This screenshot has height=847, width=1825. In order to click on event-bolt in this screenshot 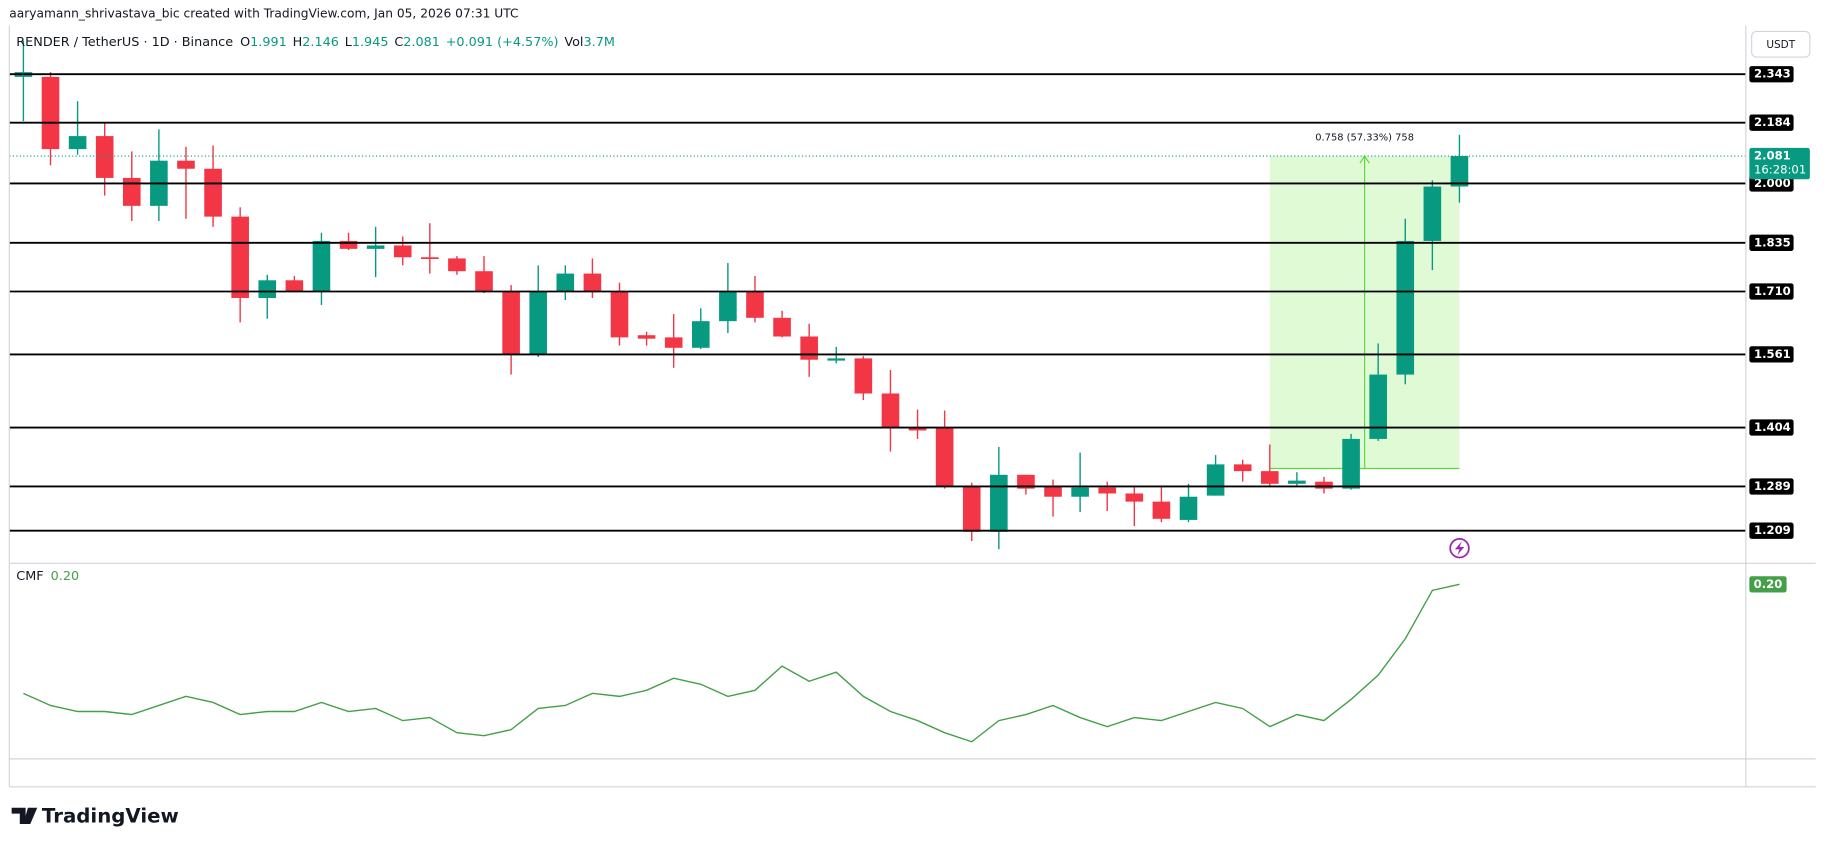, I will do `click(1459, 548)`.